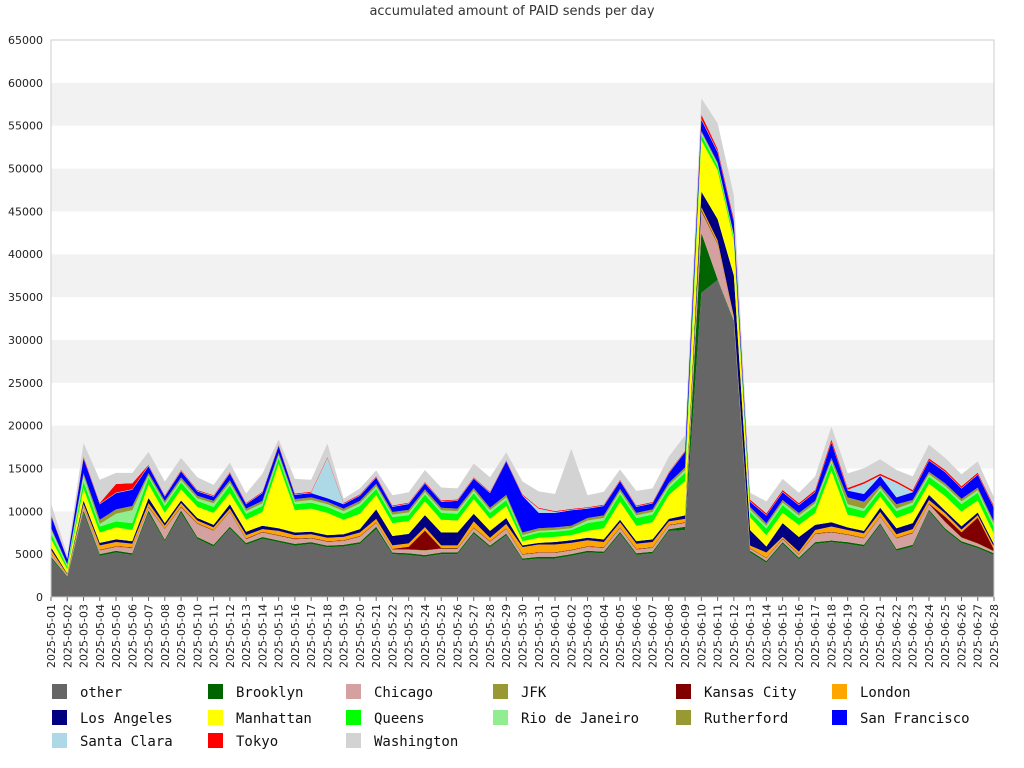 This screenshot has height=768, width=1024. I want to click on legend-label: Santa Clara, so click(126, 742).